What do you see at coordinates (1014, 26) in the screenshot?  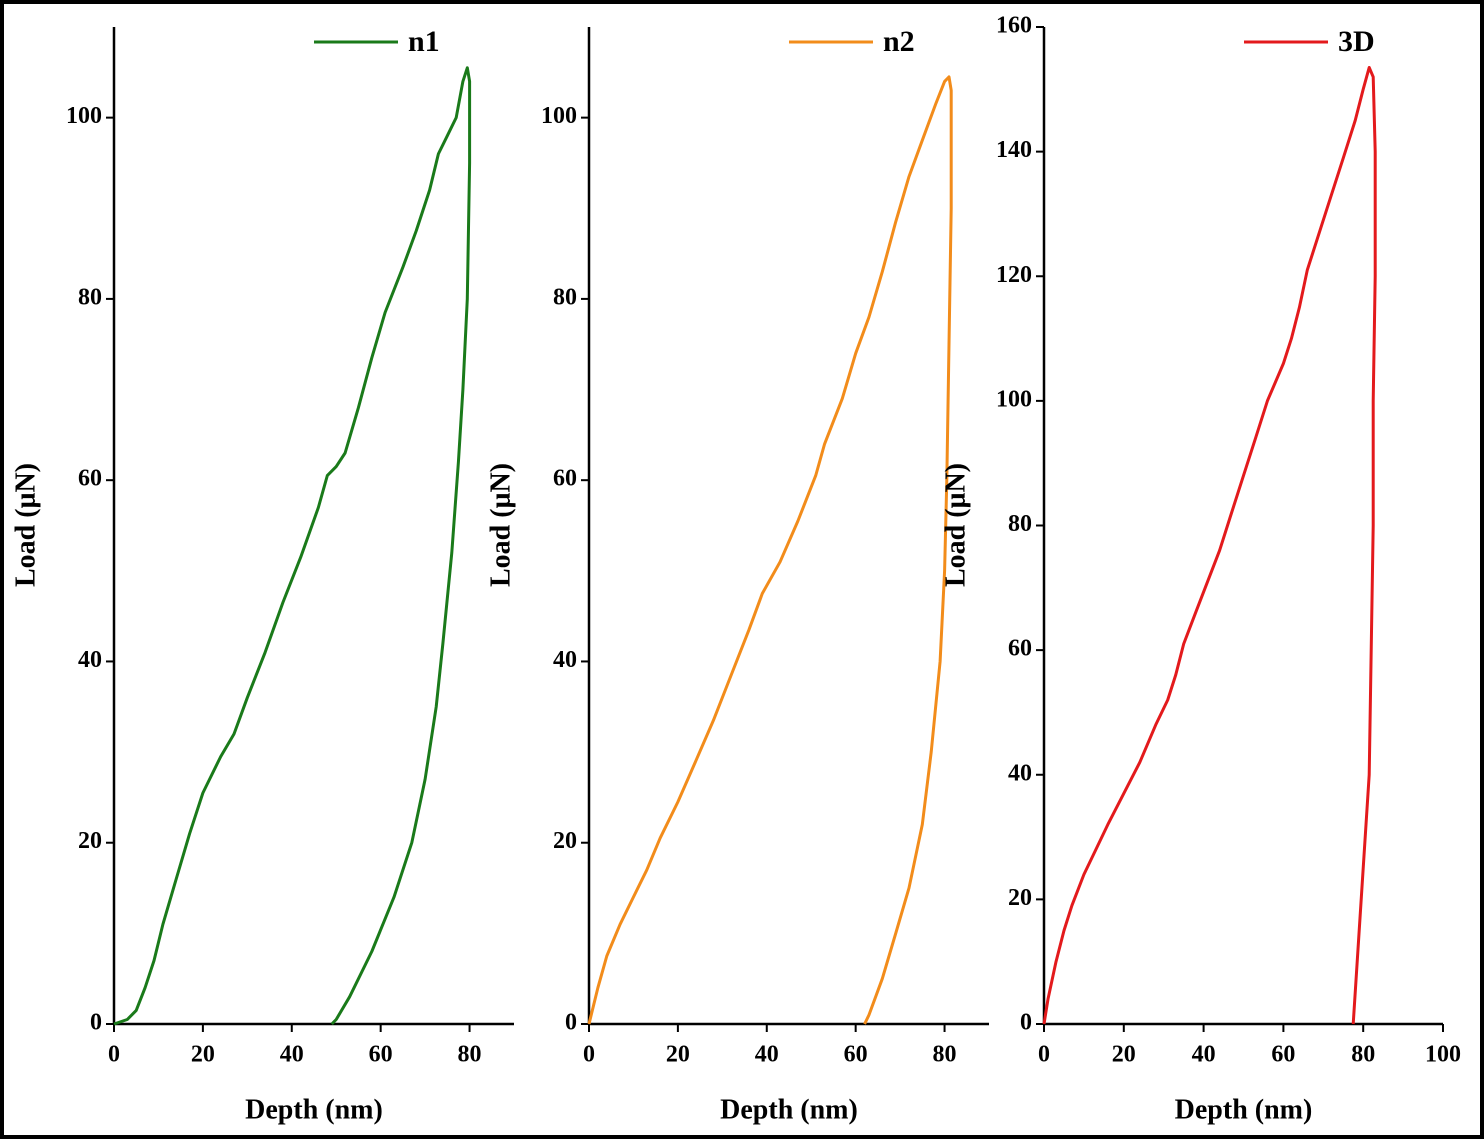 I see `y-tick-label: 160` at bounding box center [1014, 26].